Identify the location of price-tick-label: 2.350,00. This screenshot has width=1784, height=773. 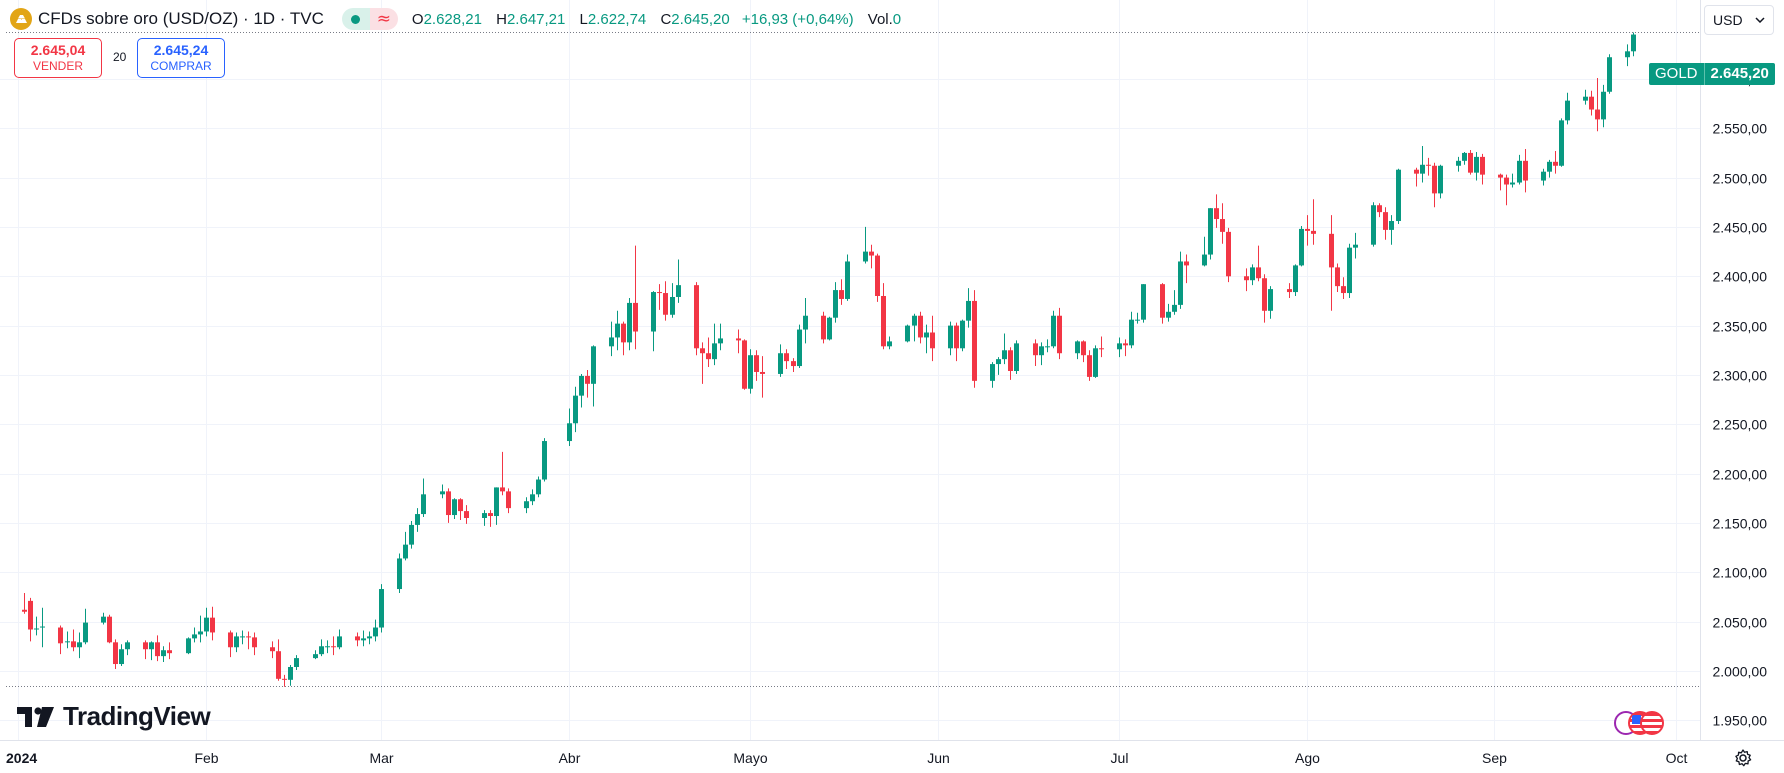
(1740, 327).